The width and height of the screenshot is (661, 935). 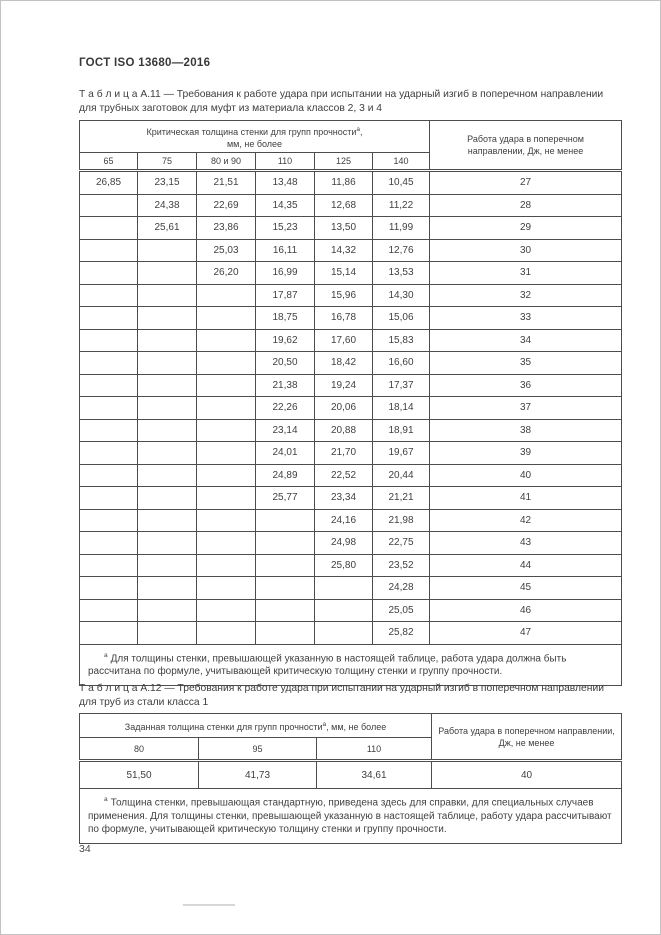 I want to click on table-row: 25,05 46, so click(x=351, y=610).